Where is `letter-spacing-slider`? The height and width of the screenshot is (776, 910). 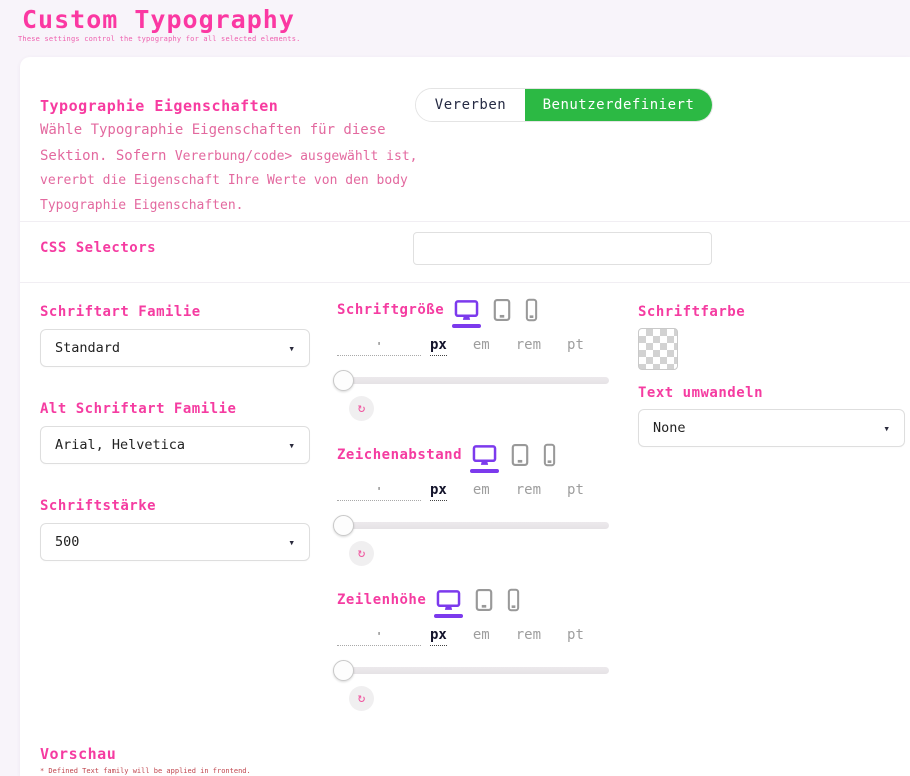 letter-spacing-slider is located at coordinates (471, 525).